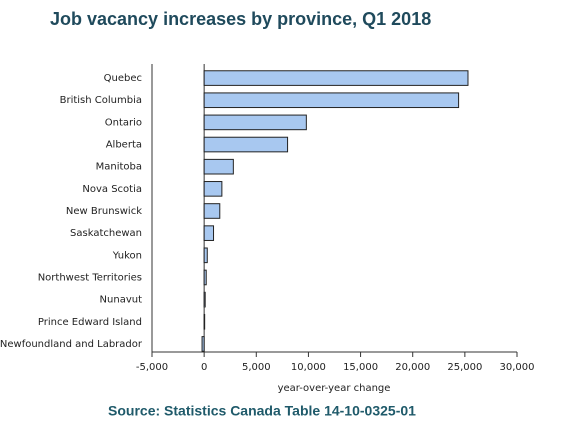  What do you see at coordinates (517, 367) in the screenshot?
I see `x-tick-label: 30,000` at bounding box center [517, 367].